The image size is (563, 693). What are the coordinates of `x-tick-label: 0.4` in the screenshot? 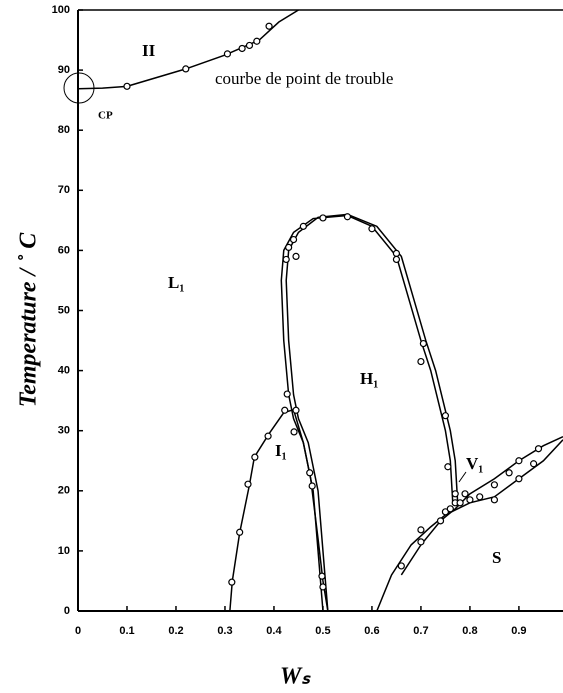 It's located at (274, 631).